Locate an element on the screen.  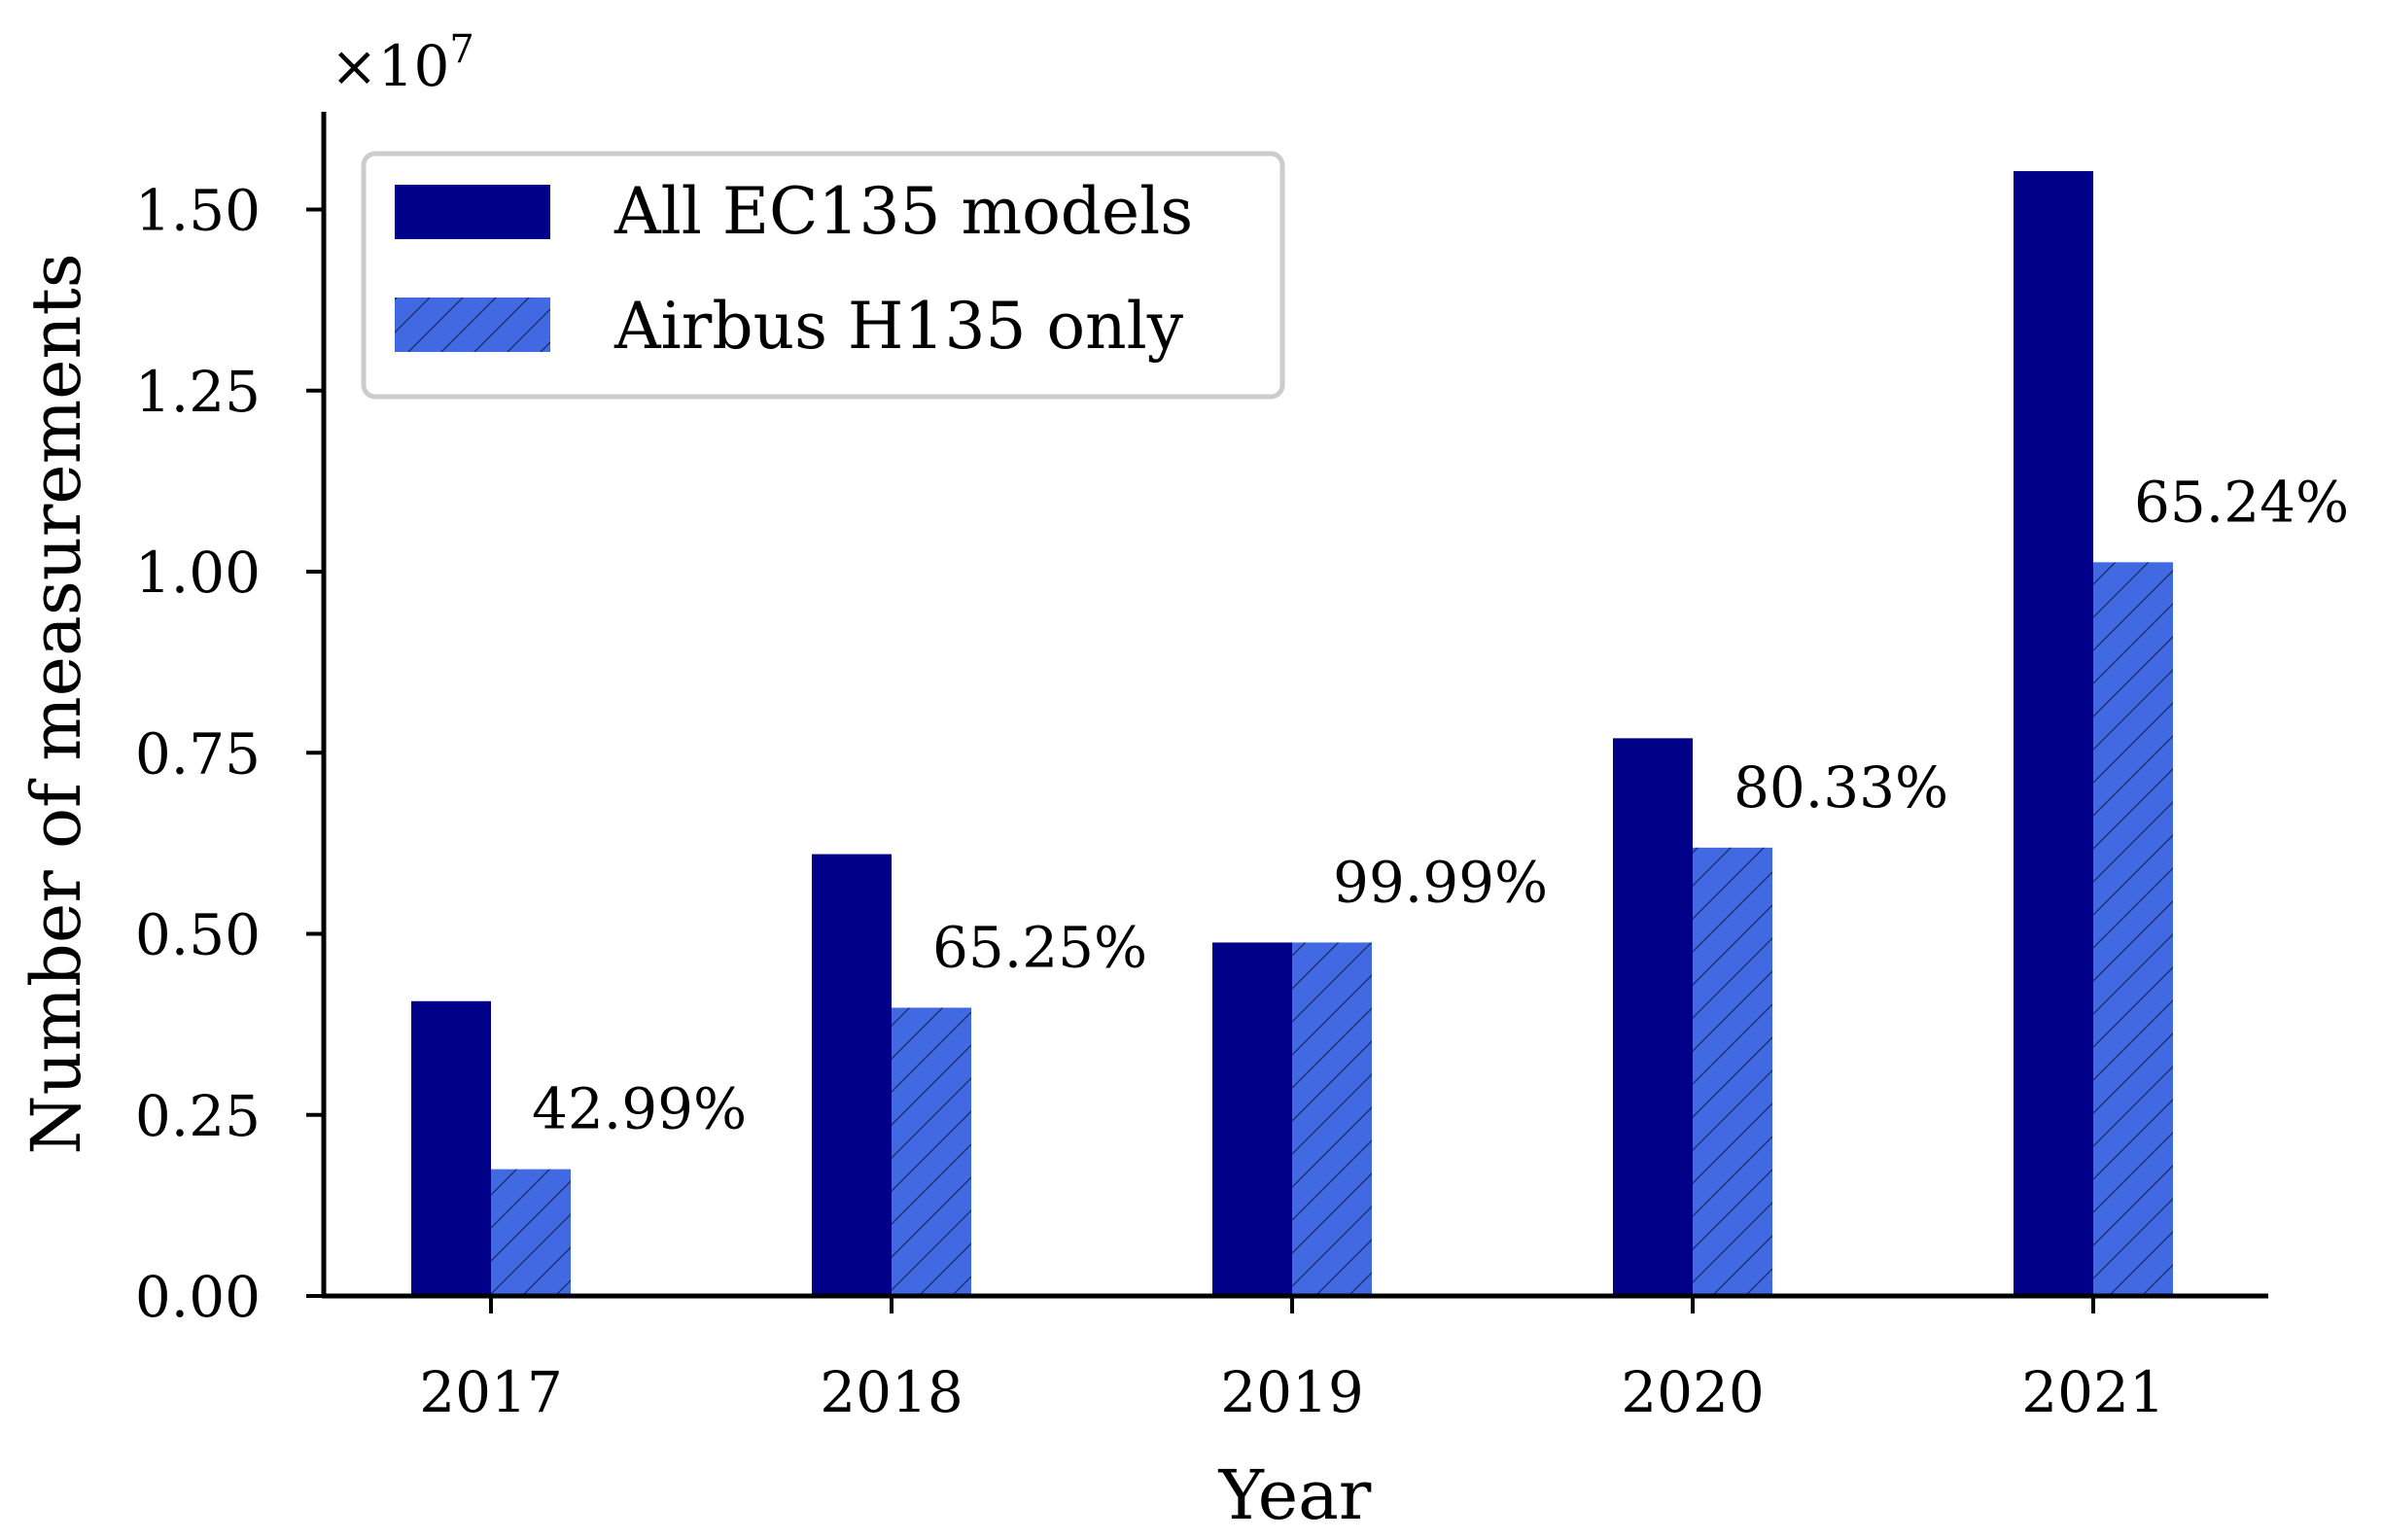
legend-swatch-h135-hatch is located at coordinates (472, 325).